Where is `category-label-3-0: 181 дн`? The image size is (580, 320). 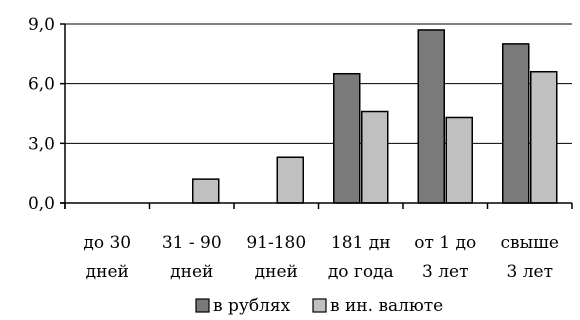
category-label-3-0: 181 дн is located at coordinates (361, 243).